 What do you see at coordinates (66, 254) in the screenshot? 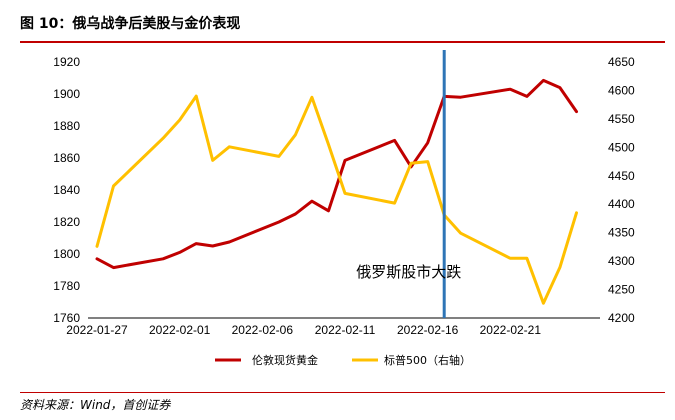
I see `y-left-tick-label: 1800` at bounding box center [66, 254].